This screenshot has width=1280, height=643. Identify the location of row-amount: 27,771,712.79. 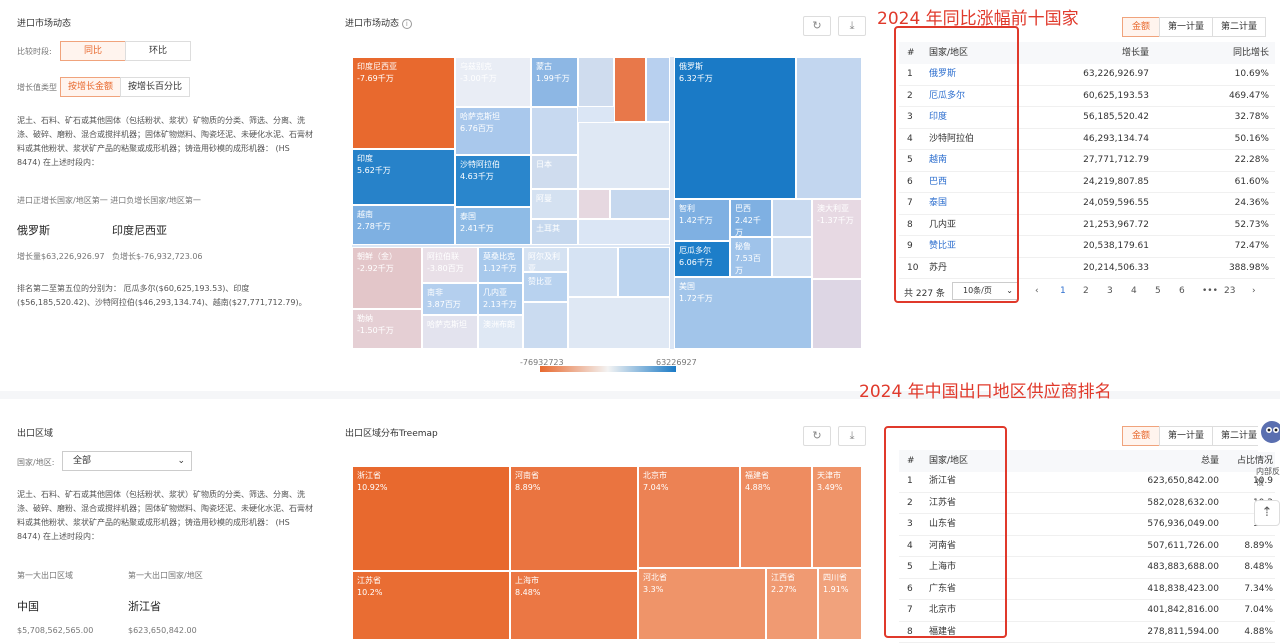
(1116, 161).